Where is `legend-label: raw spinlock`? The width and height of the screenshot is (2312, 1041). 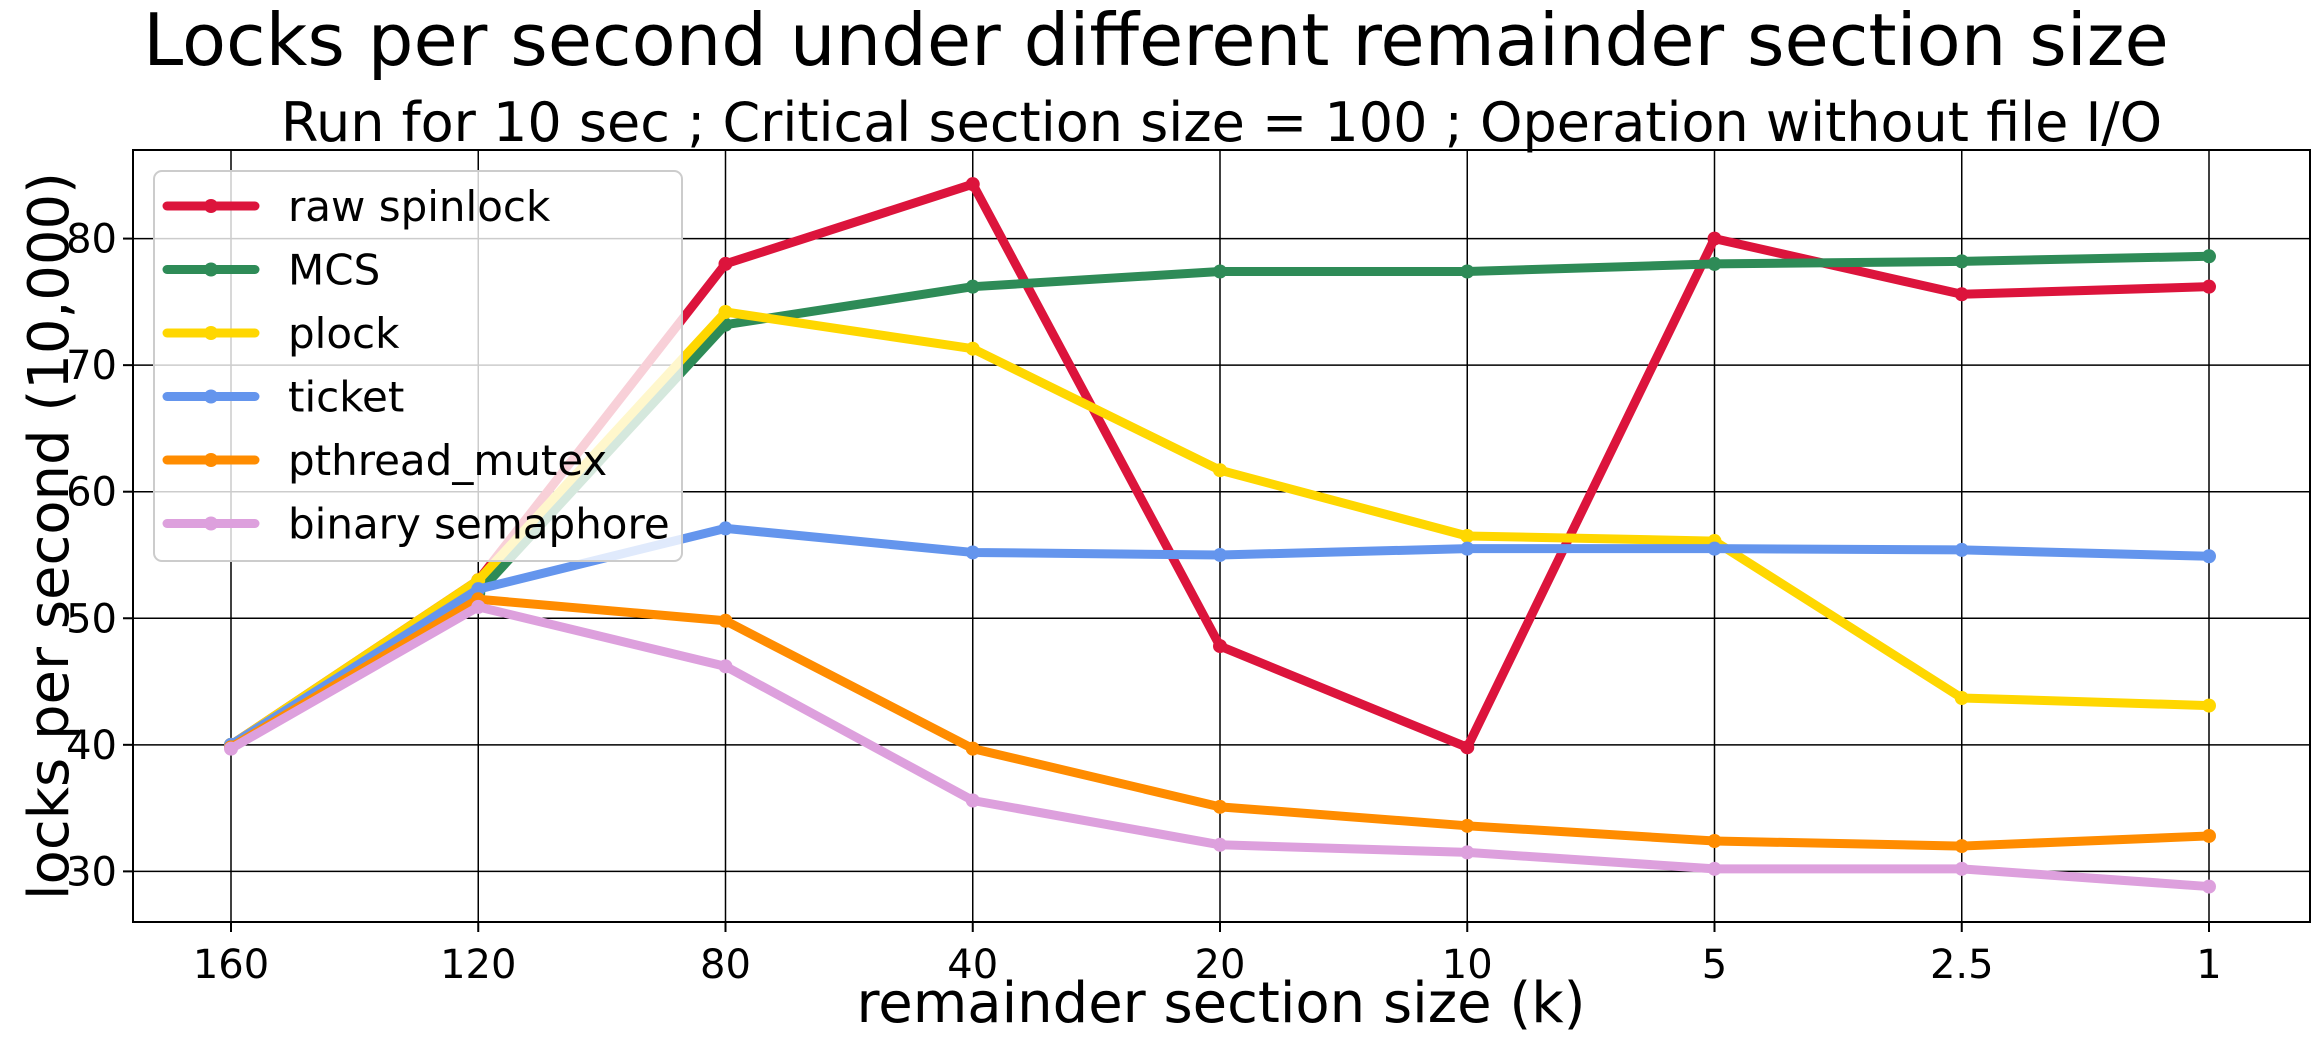 legend-label: raw spinlock is located at coordinates (419, 206).